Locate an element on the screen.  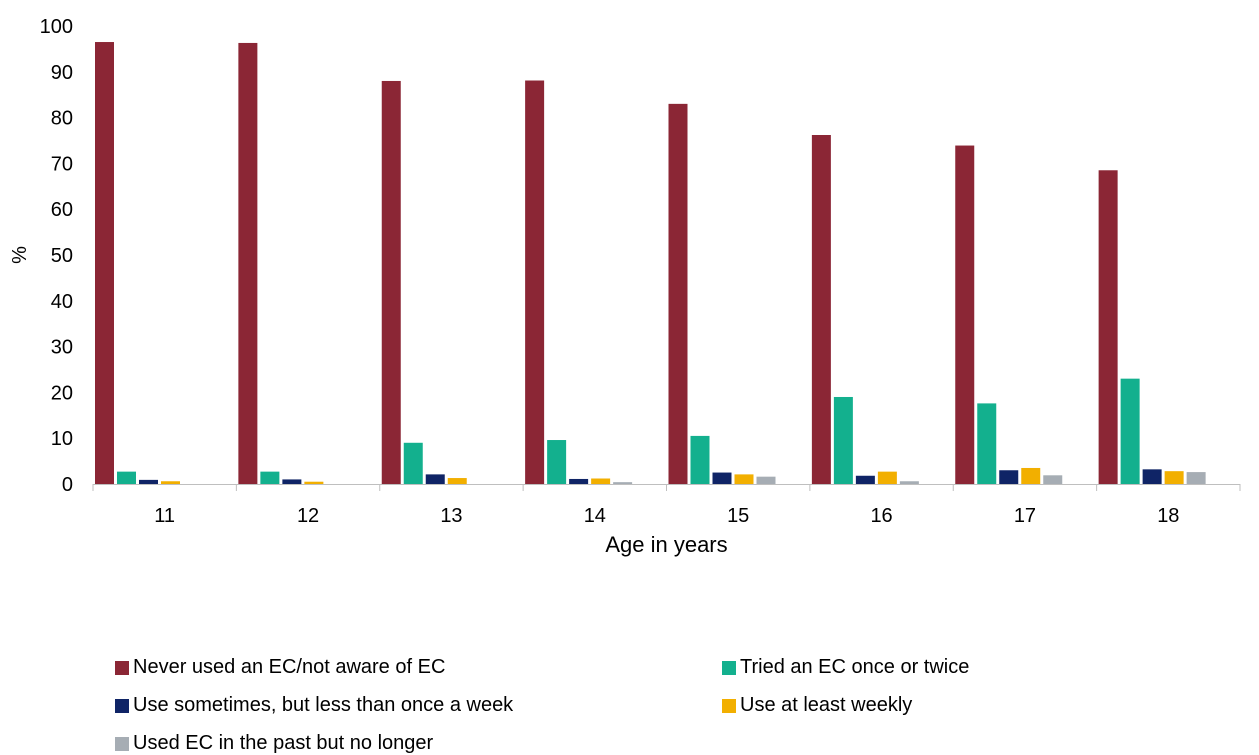
y-tick-label: 100 is located at coordinates (56, 27).